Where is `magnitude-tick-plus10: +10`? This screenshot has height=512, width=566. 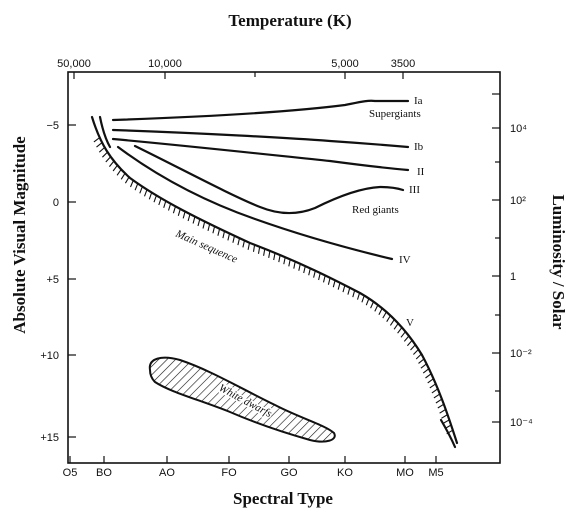
magnitude-tick-plus10: +10 is located at coordinates (49, 356).